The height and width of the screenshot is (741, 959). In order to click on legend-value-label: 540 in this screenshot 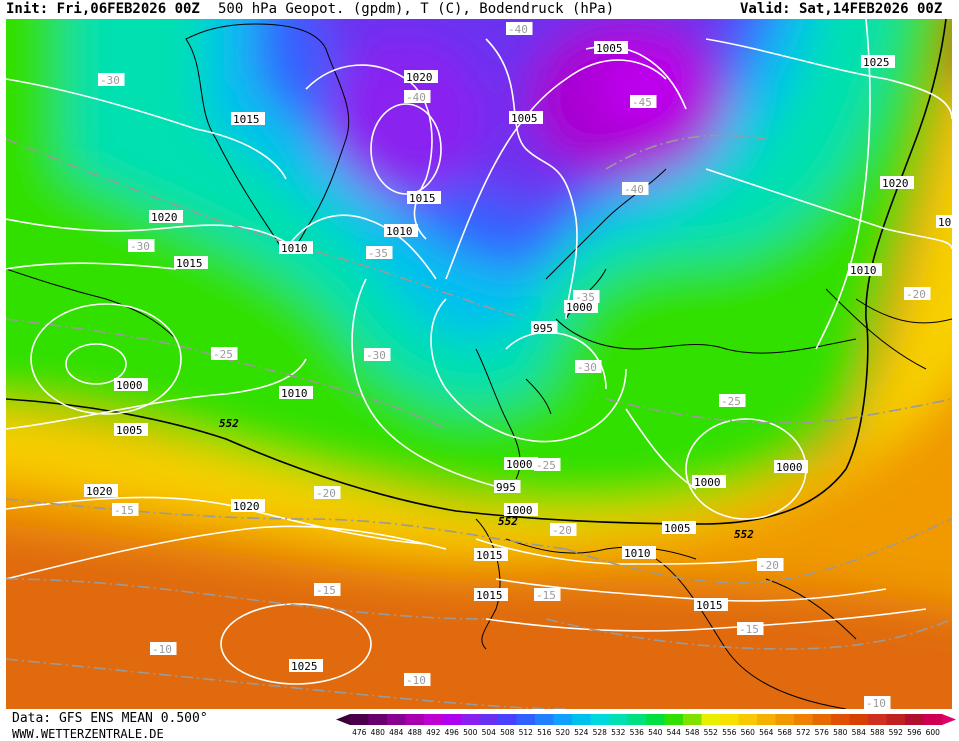, I will do `click(655, 732)`.